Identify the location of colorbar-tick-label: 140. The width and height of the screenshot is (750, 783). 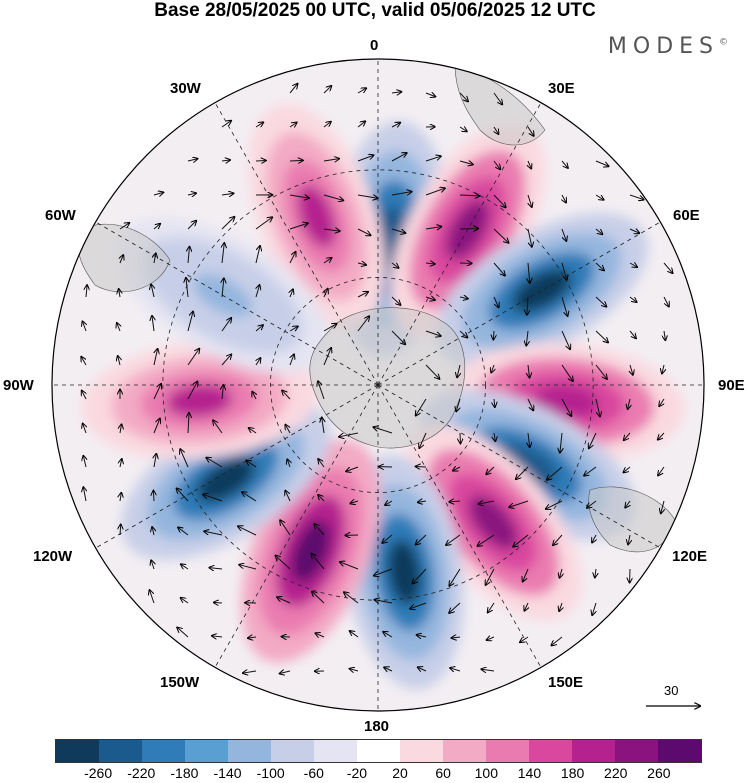
(529, 773).